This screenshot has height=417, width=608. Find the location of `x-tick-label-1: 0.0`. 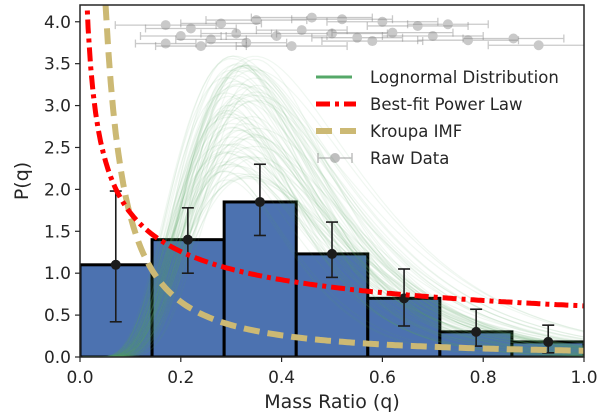

x-tick-label-1: 0.0 is located at coordinates (79, 378).